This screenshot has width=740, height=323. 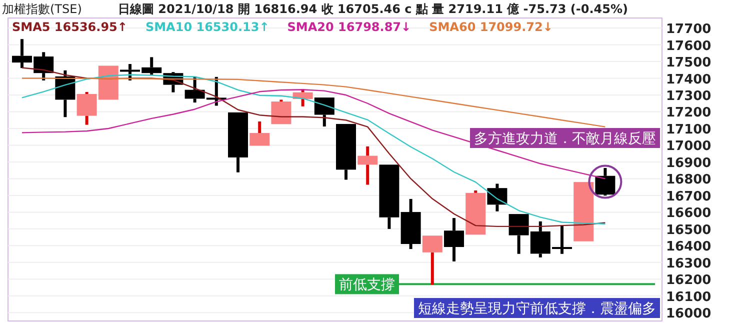 What do you see at coordinates (689, 314) in the screenshot?
I see `y-tick-label: 16000` at bounding box center [689, 314].